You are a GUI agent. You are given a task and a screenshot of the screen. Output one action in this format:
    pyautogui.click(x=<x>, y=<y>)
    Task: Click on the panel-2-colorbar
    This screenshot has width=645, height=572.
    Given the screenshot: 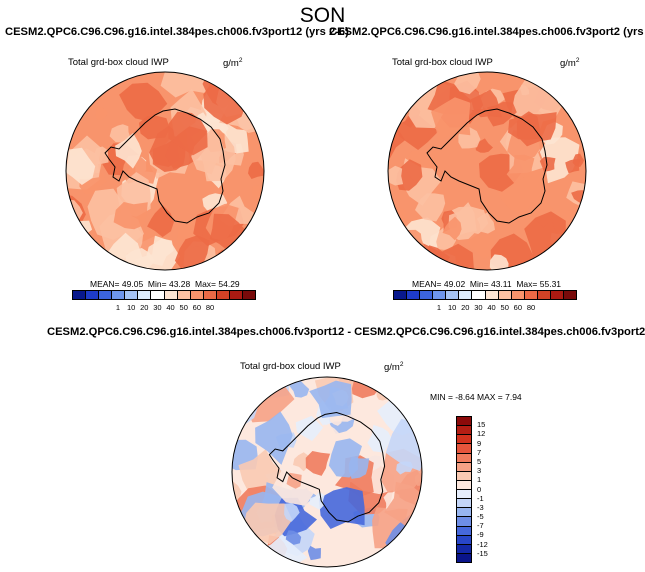 What is the action you would take?
    pyautogui.click(x=485, y=295)
    